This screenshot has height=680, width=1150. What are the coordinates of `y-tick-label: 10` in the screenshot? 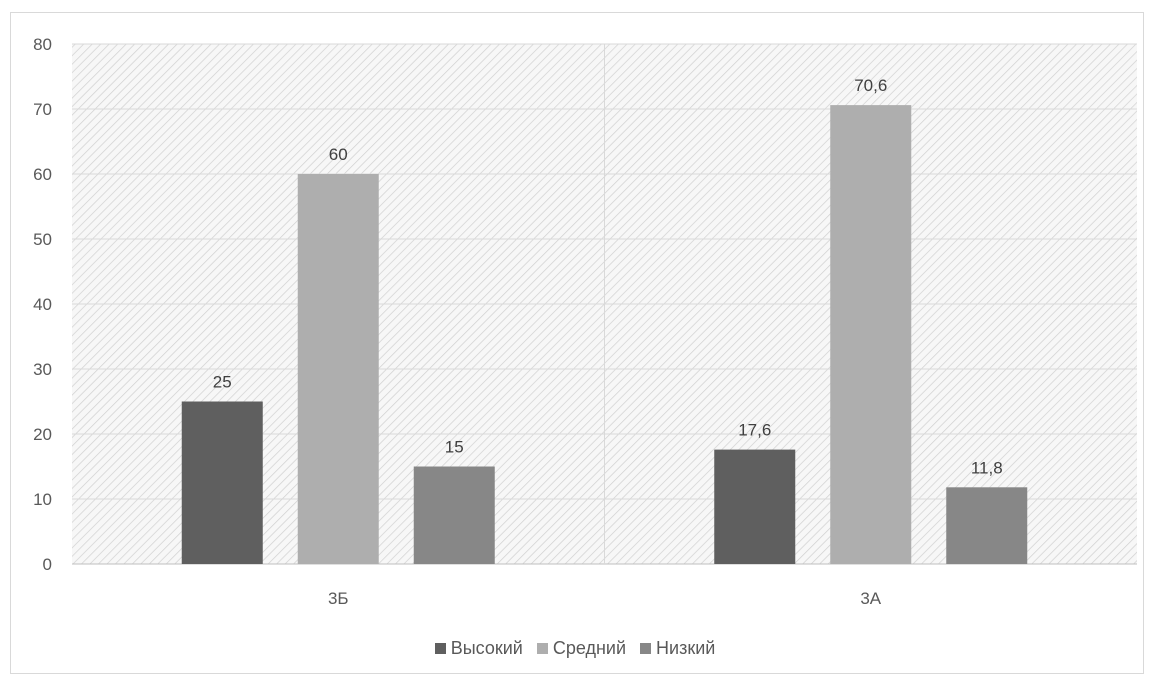 It's located at (42, 499).